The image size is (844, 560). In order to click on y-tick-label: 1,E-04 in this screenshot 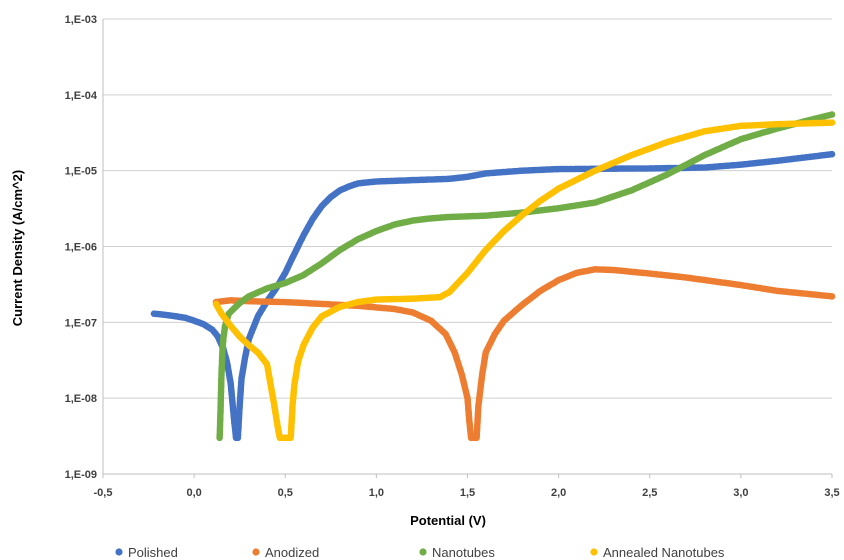, I will do `click(81, 96)`.